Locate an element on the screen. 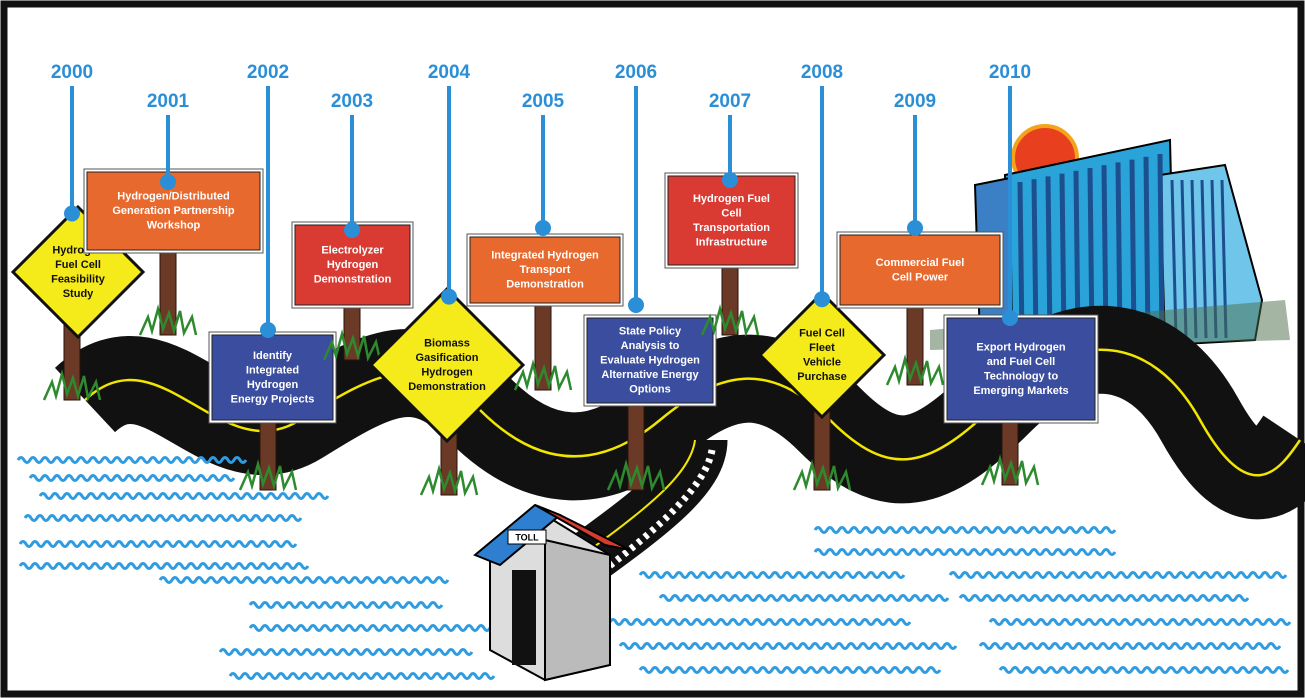 This screenshot has width=1305, height=698. sign-text: Fuel Cell Fleet Vehicle Purchase is located at coordinates (822, 355).